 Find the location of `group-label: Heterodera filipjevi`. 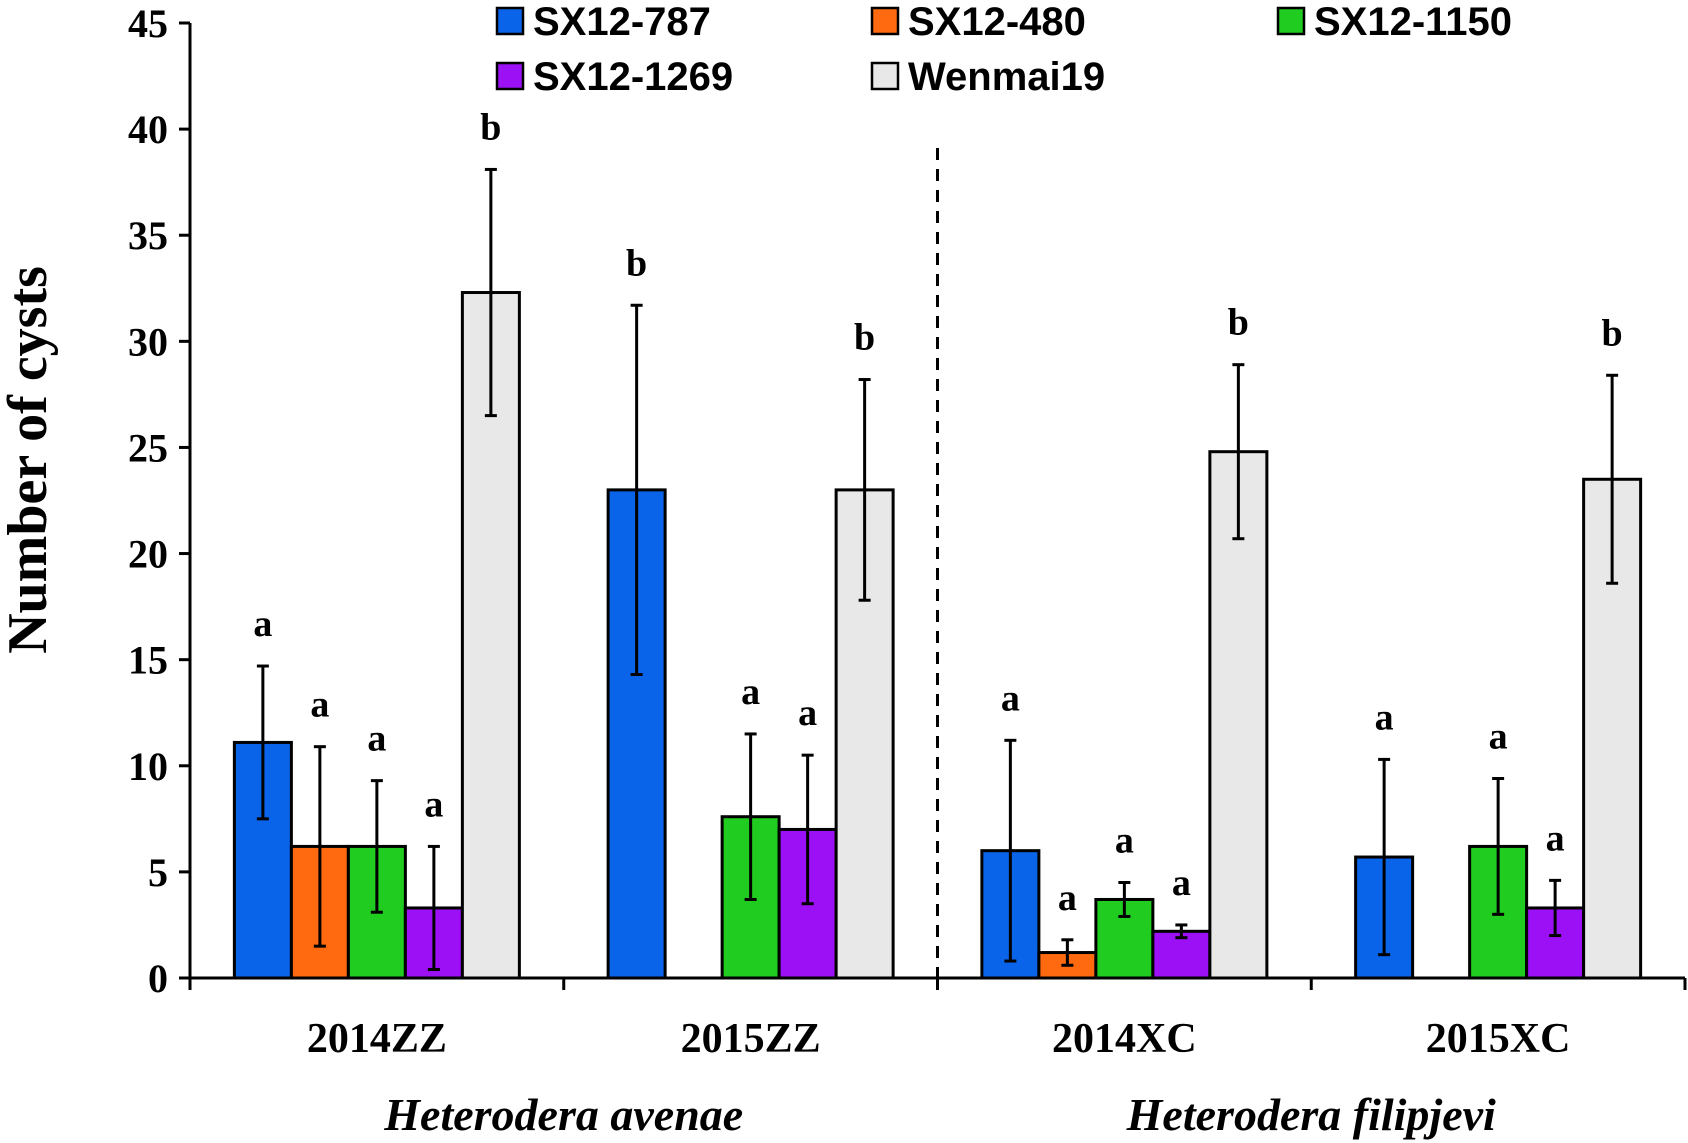

group-label: Heterodera filipjevi is located at coordinates (1311, 1114).